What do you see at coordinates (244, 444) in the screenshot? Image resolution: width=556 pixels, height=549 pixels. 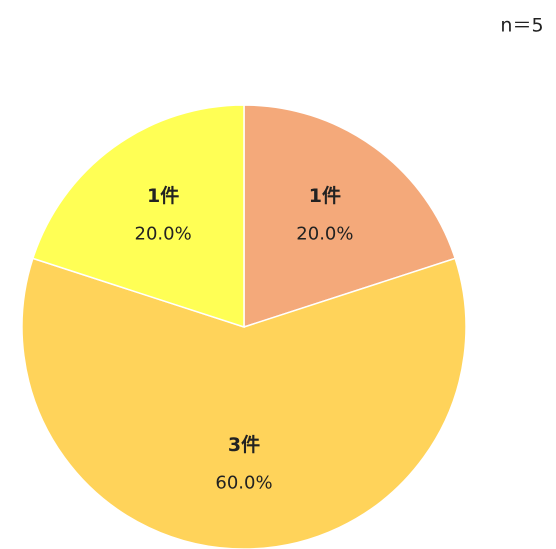 I see `count-label: 3件` at bounding box center [244, 444].